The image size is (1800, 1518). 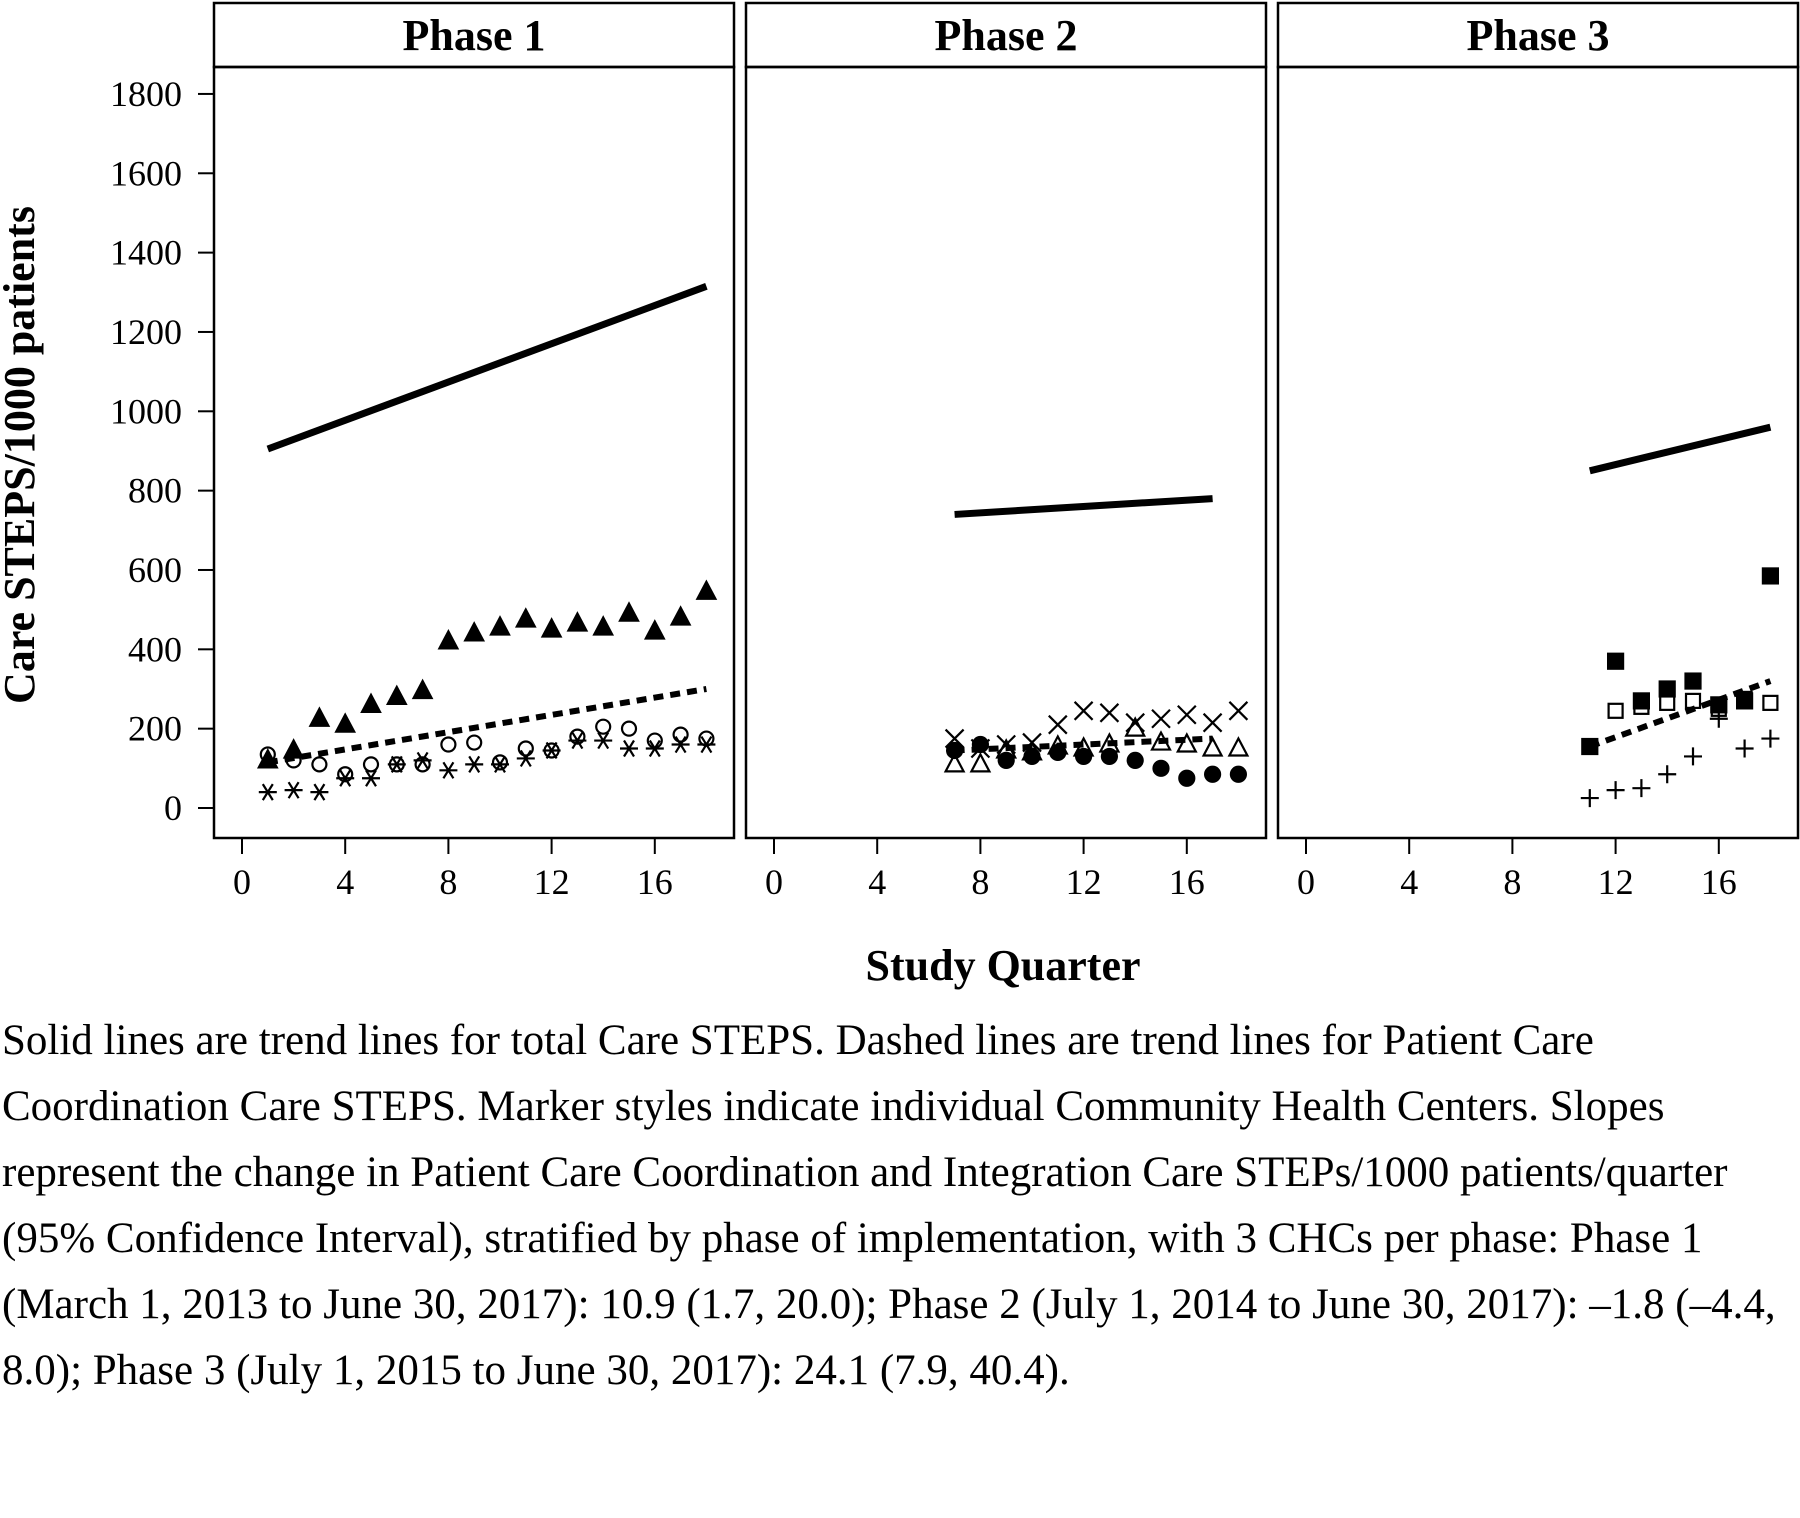 I want to click on y-tick-label: 1000, so click(x=146, y=411).